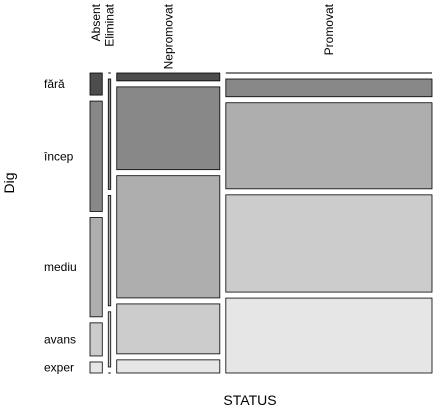 The height and width of the screenshot is (412, 435). Describe the element at coordinates (54, 84) in the screenshot. I see `row-label: fără` at that location.